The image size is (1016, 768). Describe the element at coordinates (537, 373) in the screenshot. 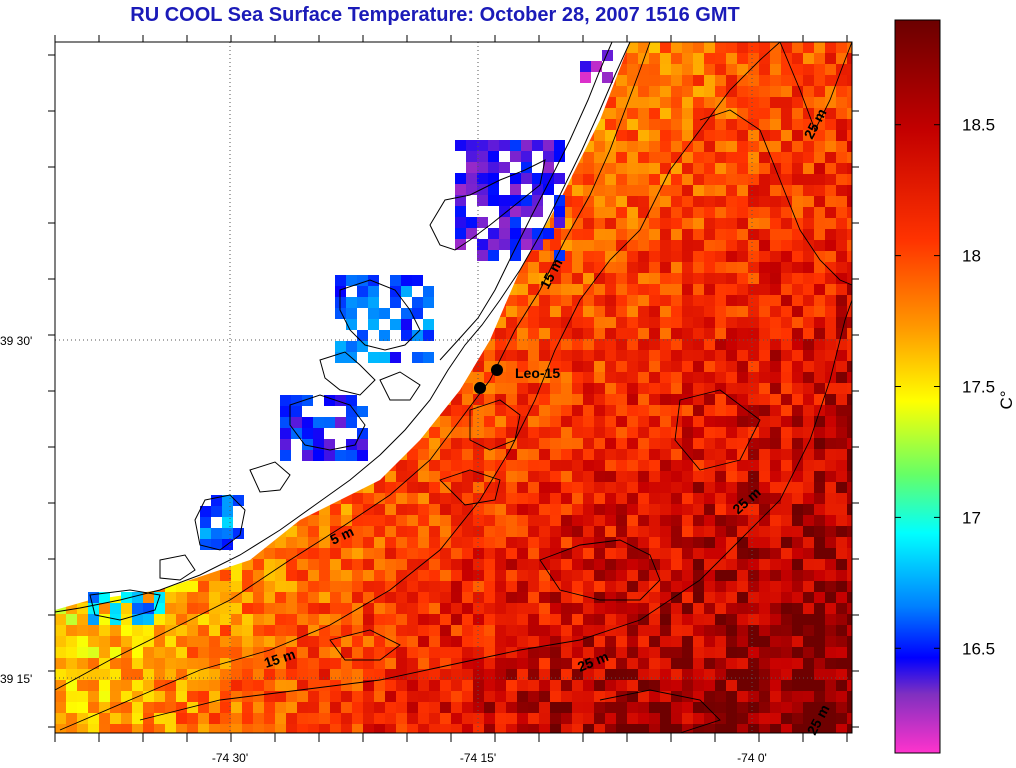

I see `station-label: Leo-15` at that location.